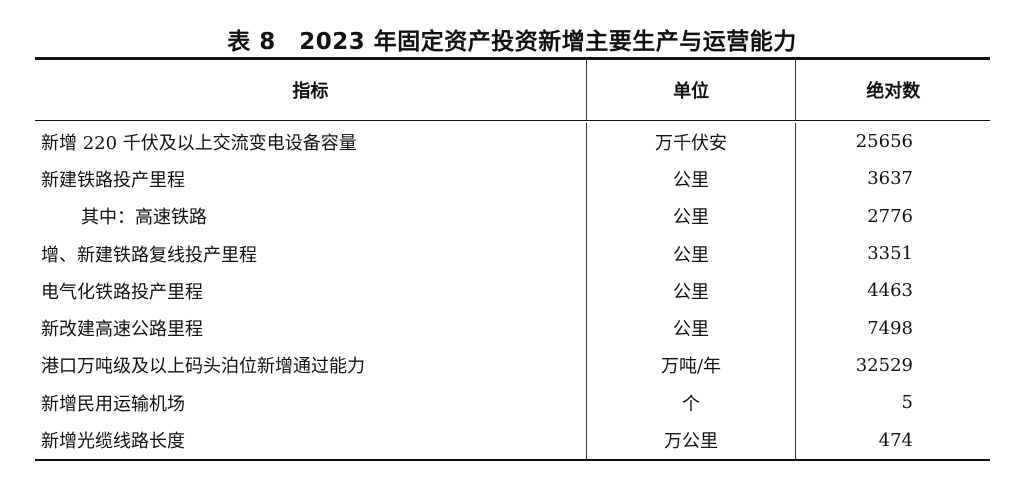 This screenshot has width=1024, height=488. Describe the element at coordinates (512, 328) in the screenshot. I see `table-row: 新改建高速公路里程 公里 7498` at that location.